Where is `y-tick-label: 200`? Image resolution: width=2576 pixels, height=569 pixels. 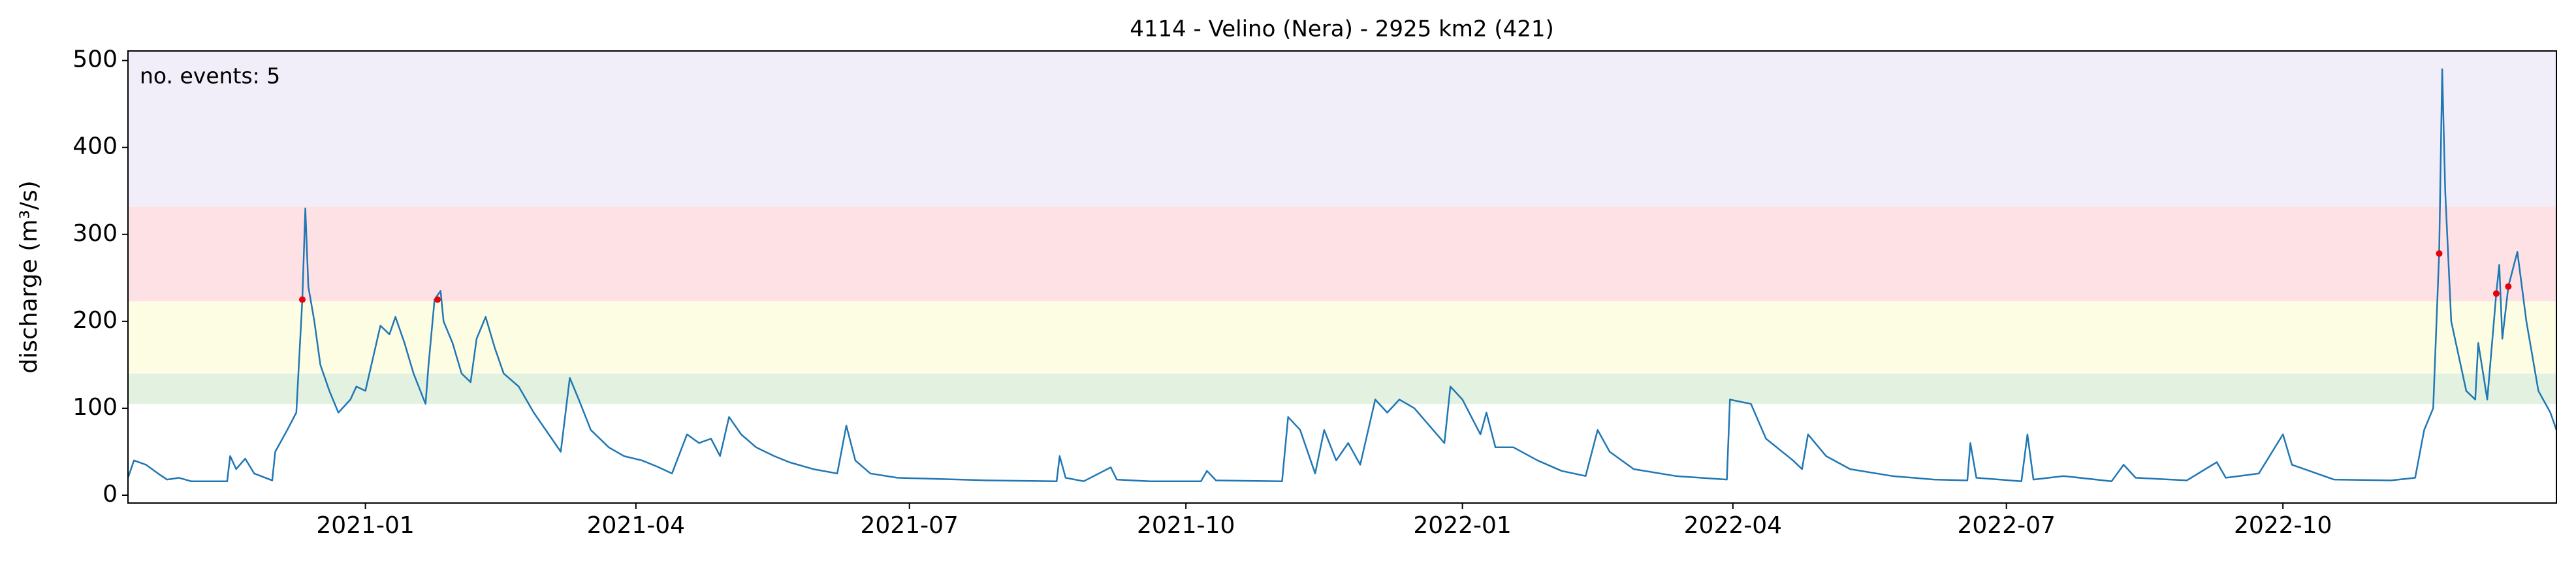
y-tick-label: 200 is located at coordinates (95, 320).